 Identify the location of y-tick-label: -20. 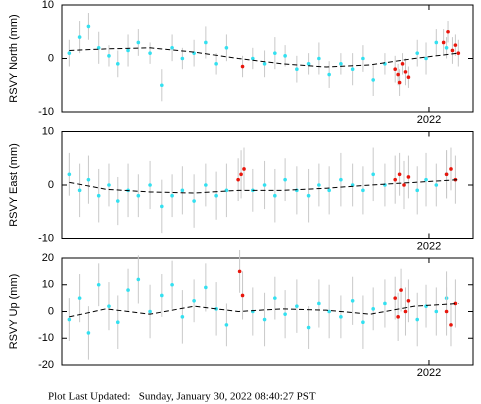
(46, 365).